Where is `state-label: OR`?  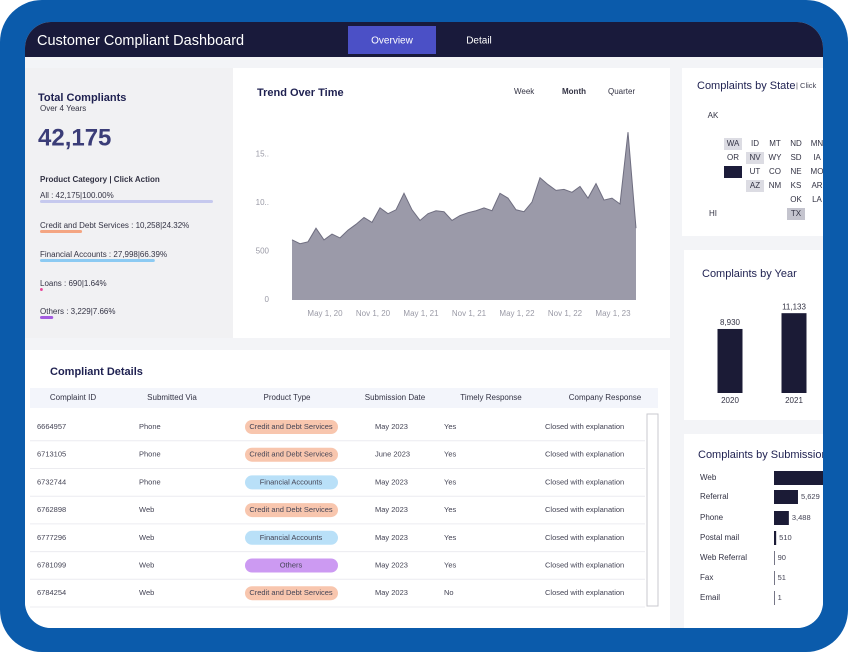
state-label: OR is located at coordinates (733, 157).